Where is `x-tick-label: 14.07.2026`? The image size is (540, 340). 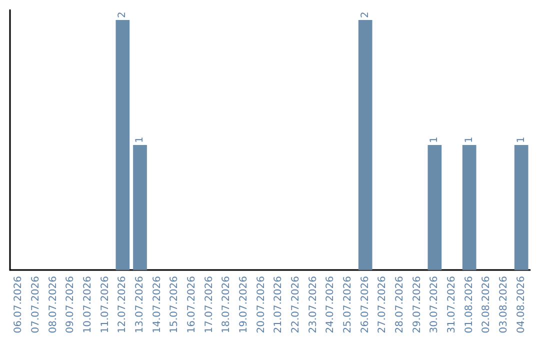
x-tick-label: 14.07.2026 is located at coordinates (157, 305).